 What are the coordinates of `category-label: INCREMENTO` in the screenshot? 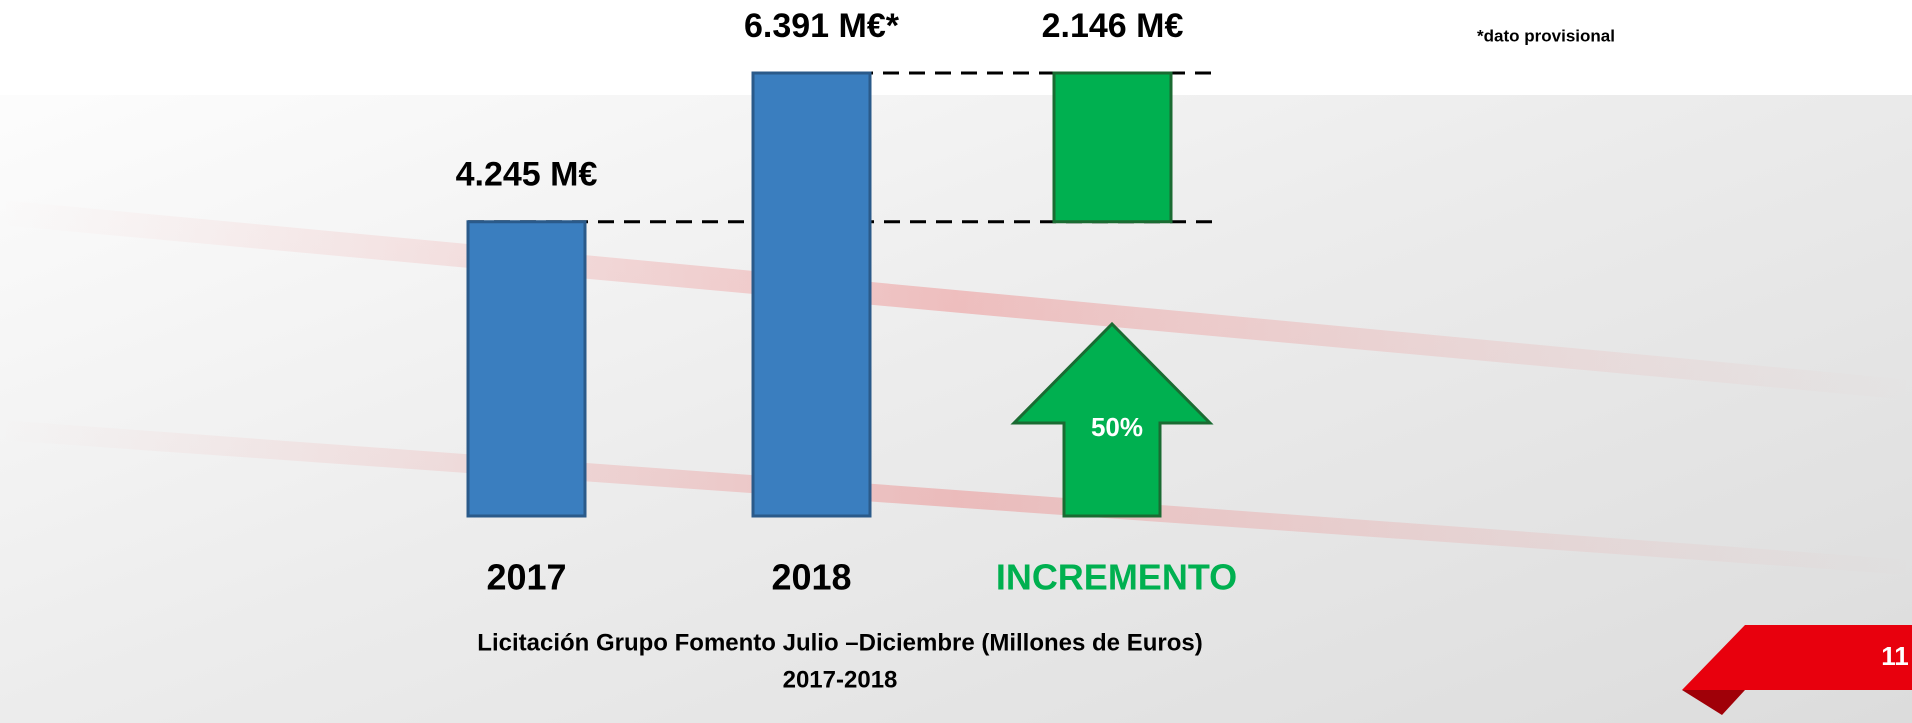 It's located at (1116, 577).